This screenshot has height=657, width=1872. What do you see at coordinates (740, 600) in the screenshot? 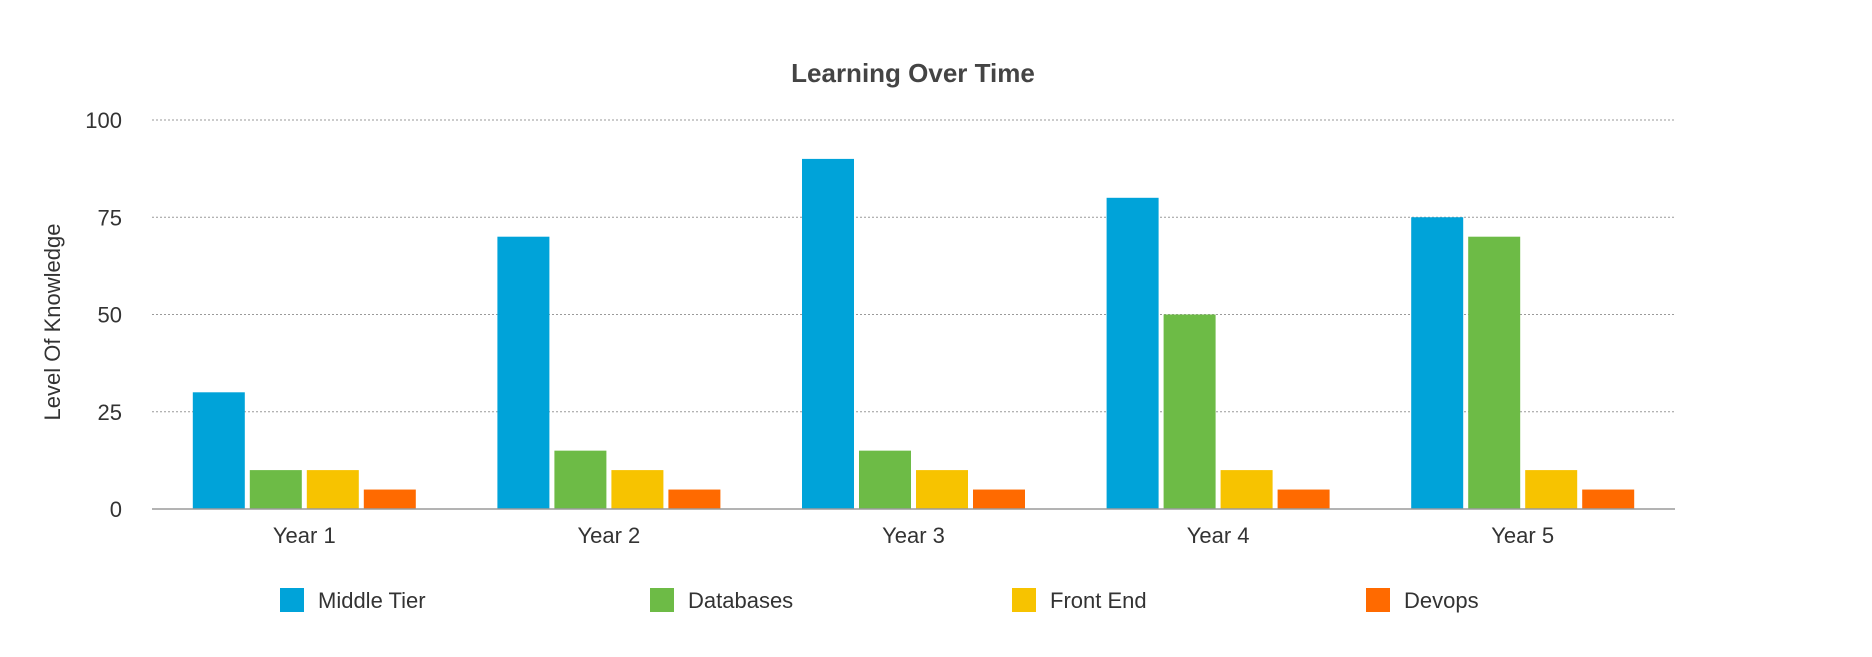
I see `legend-label: Databases` at bounding box center [740, 600].